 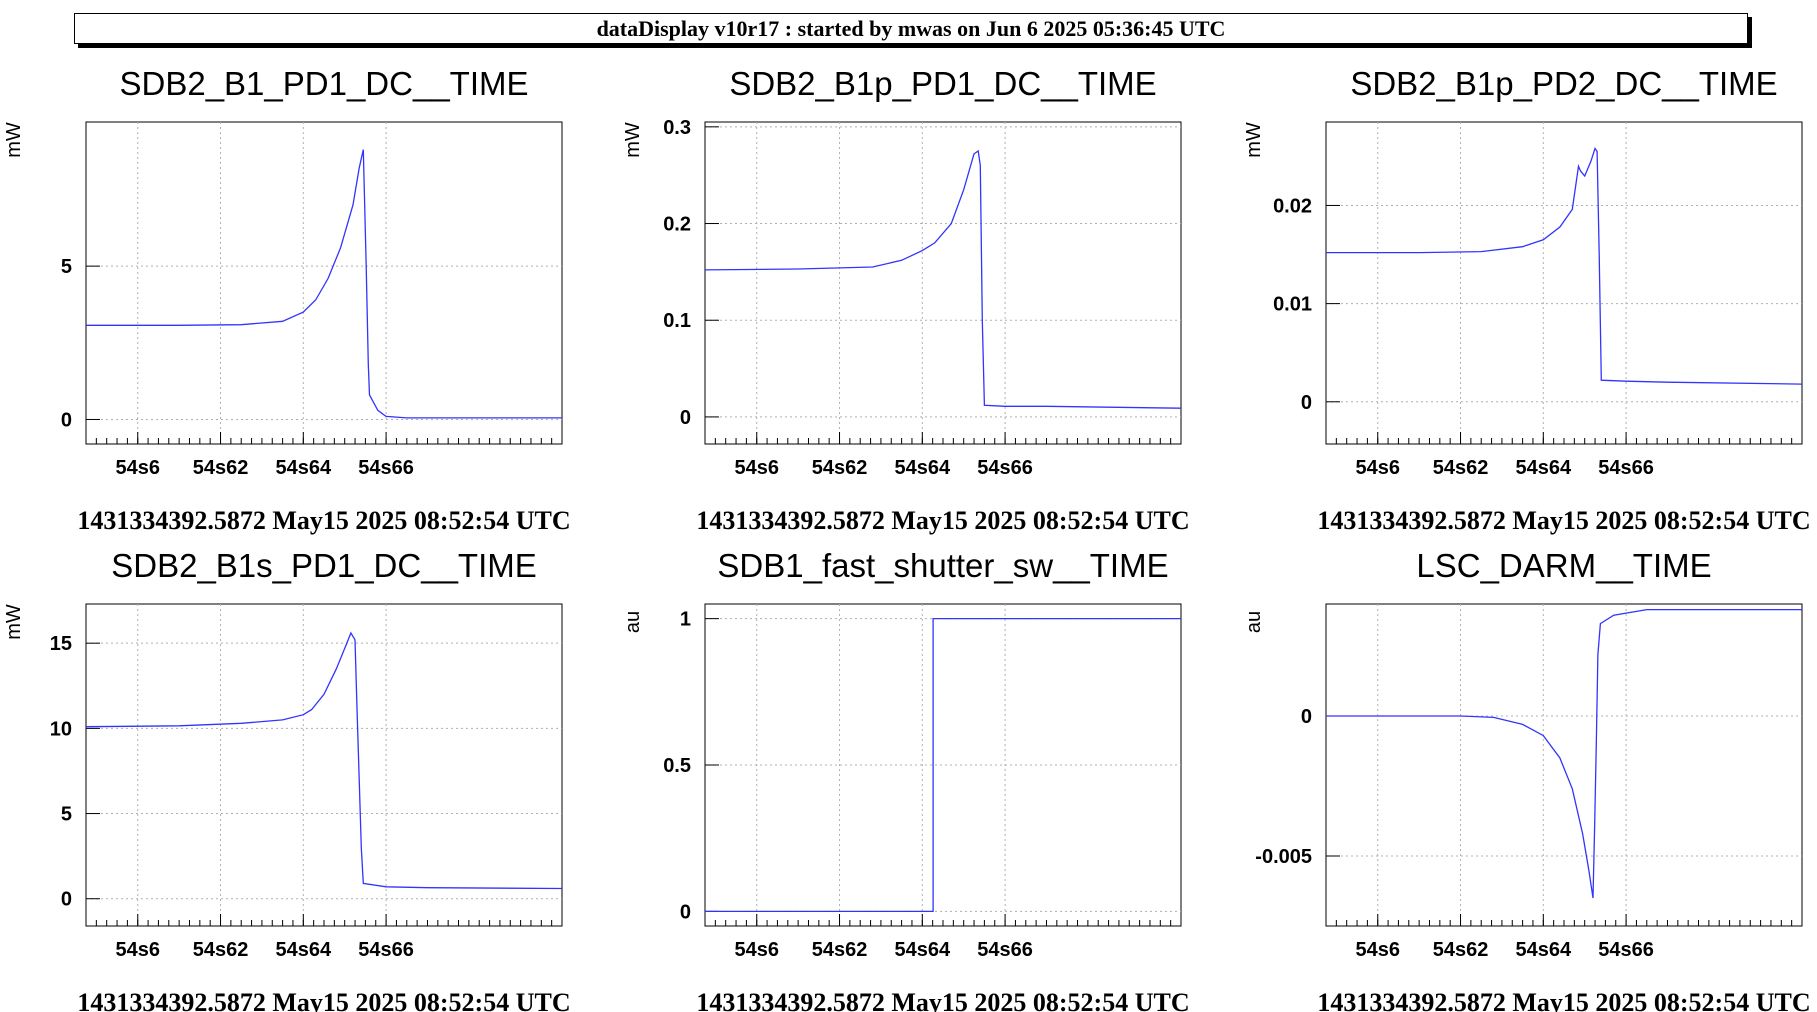 What do you see at coordinates (324, 565) in the screenshot?
I see `chart-title: SDB2_B1s_PD1_DC__TIME` at bounding box center [324, 565].